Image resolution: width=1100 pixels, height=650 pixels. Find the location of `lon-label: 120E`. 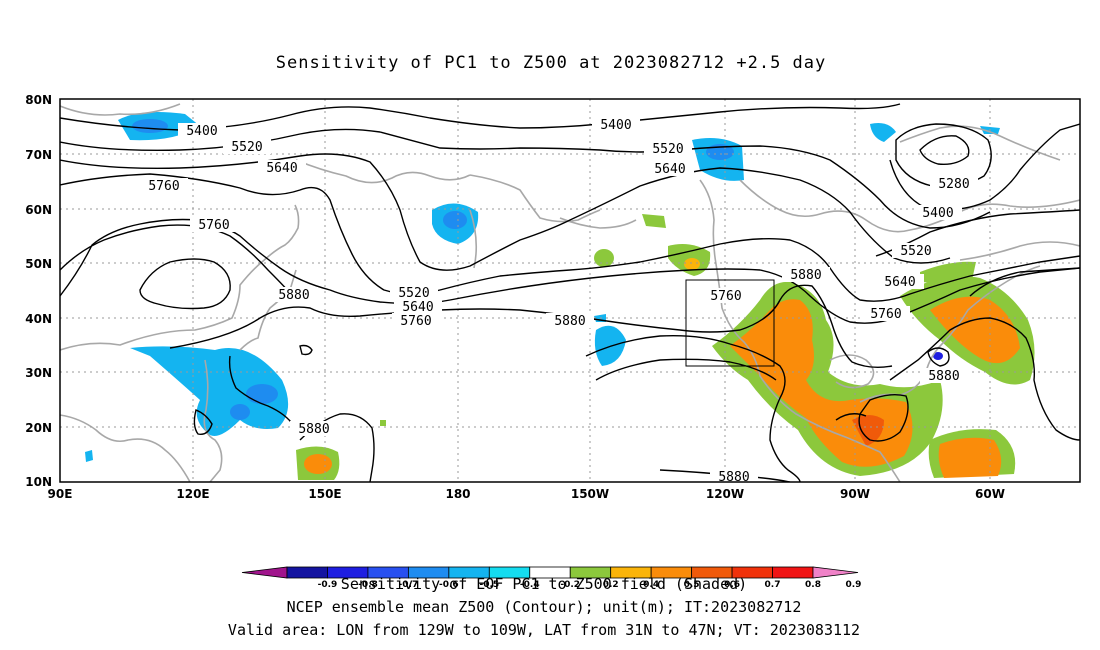

lon-label: 120E is located at coordinates (192, 494).